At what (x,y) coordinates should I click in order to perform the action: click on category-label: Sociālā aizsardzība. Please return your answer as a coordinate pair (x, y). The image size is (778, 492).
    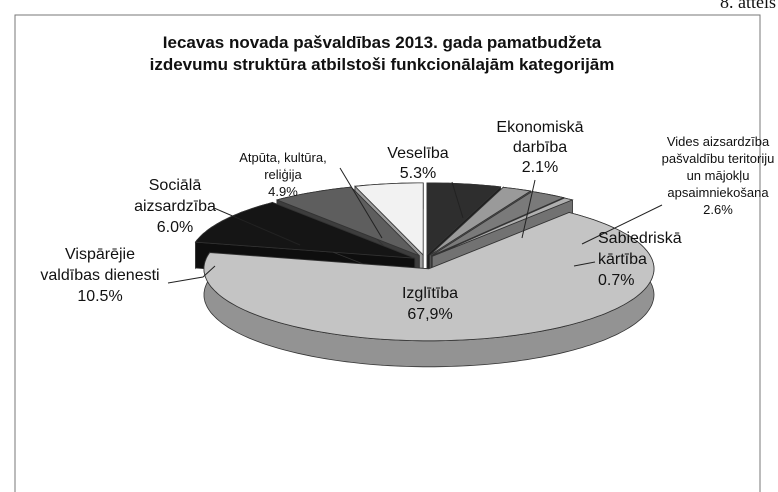
    Looking at the image, I should click on (175, 196).